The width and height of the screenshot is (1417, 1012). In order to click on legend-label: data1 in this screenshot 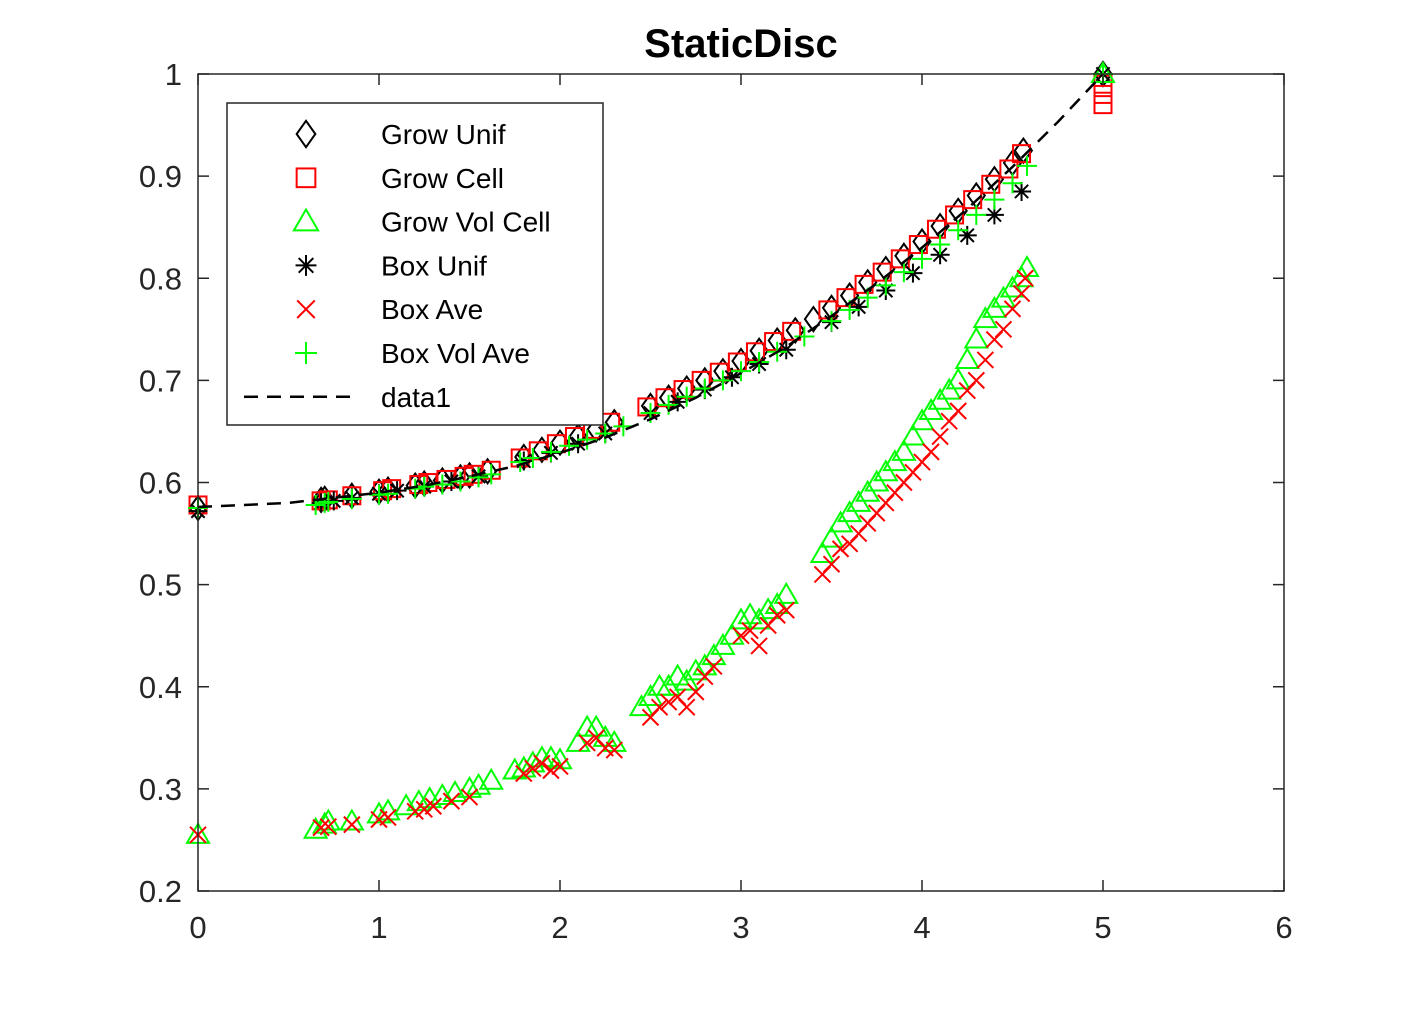, I will do `click(416, 397)`.